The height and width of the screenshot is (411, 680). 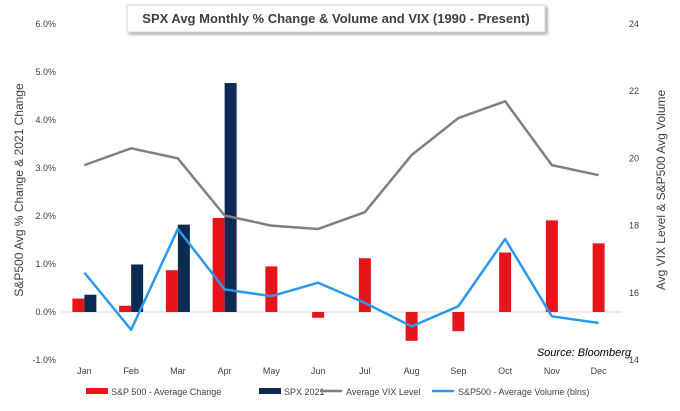 I want to click on legend-swatch-sp500-avg, so click(x=97, y=391).